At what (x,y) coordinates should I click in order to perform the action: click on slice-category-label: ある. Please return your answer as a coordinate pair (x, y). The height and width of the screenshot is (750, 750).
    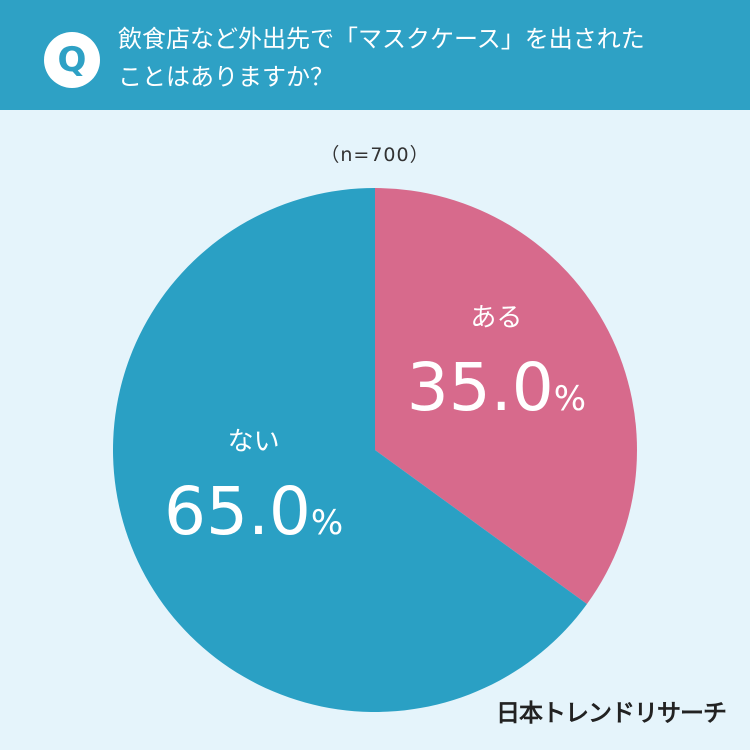
    Looking at the image, I should click on (496, 318).